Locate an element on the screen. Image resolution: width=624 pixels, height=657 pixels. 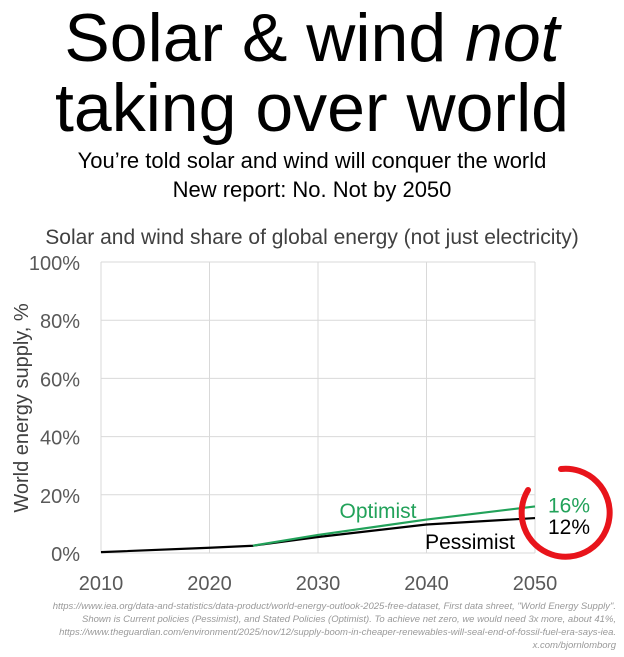
series-label-optimist: Optimist is located at coordinates (377, 511).